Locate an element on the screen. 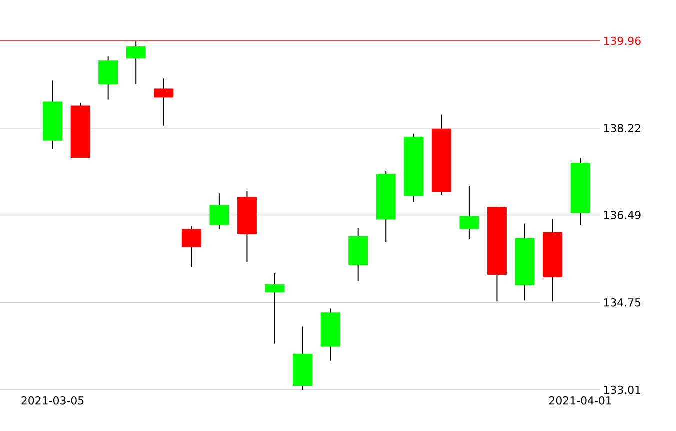 This screenshot has width=676, height=431. x-tick-label: 2021-03-05 is located at coordinates (53, 400).